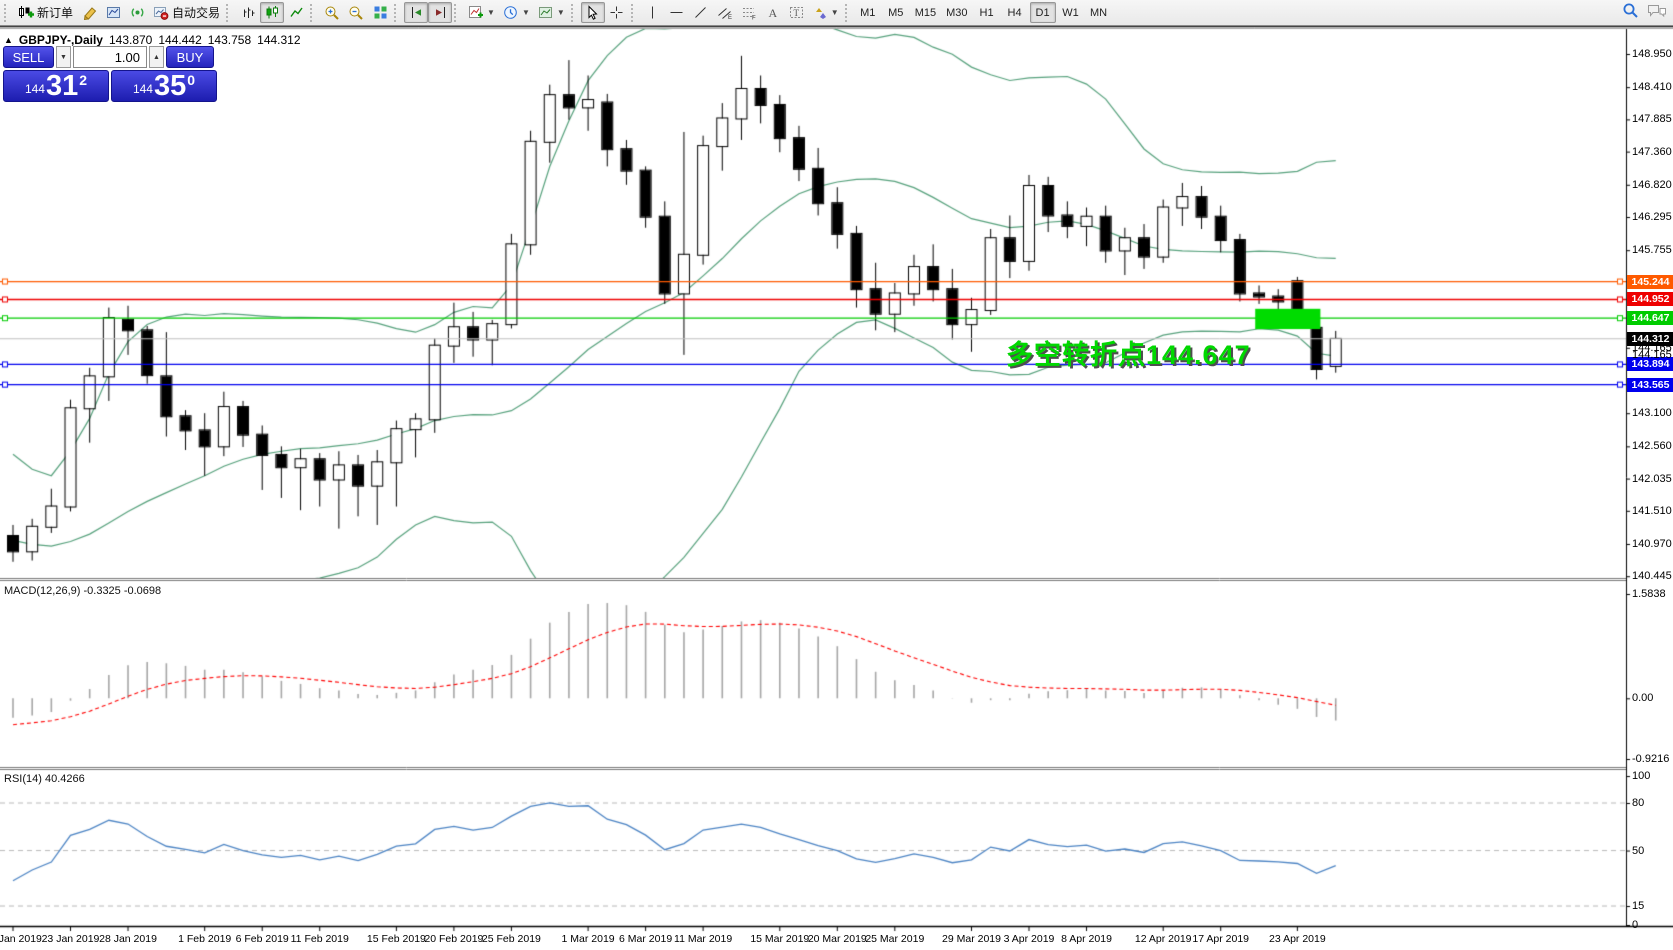 The height and width of the screenshot is (950, 1673). What do you see at coordinates (1128, 355) in the screenshot?
I see `chart-annotation-text: 多空转折点144.647` at bounding box center [1128, 355].